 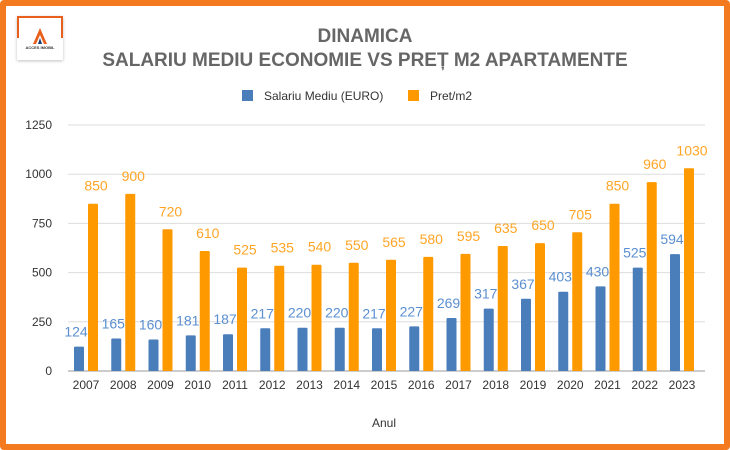 I want to click on x-tick-label: 2007, so click(x=86, y=385).